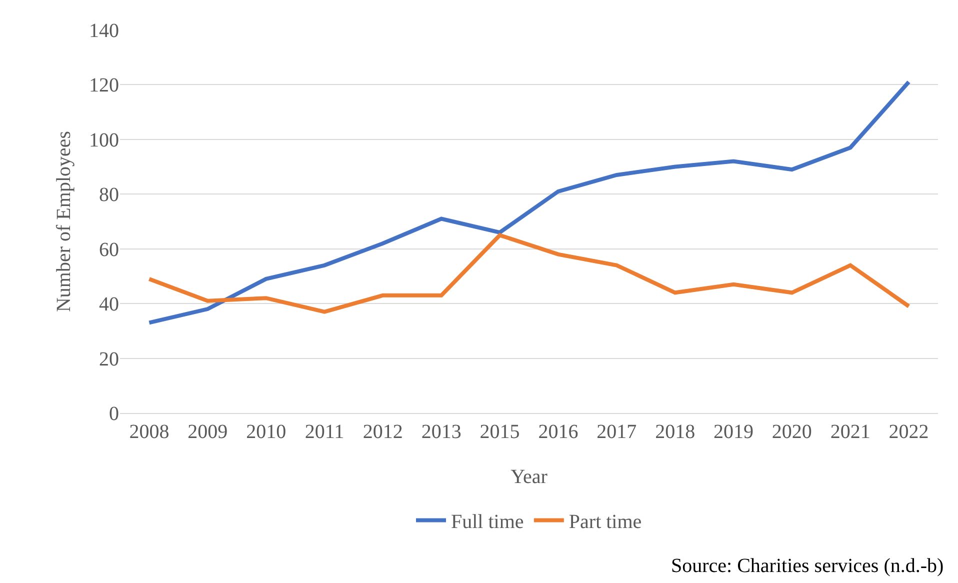  What do you see at coordinates (208, 432) in the screenshot?
I see `x-tick-label: 2009` at bounding box center [208, 432].